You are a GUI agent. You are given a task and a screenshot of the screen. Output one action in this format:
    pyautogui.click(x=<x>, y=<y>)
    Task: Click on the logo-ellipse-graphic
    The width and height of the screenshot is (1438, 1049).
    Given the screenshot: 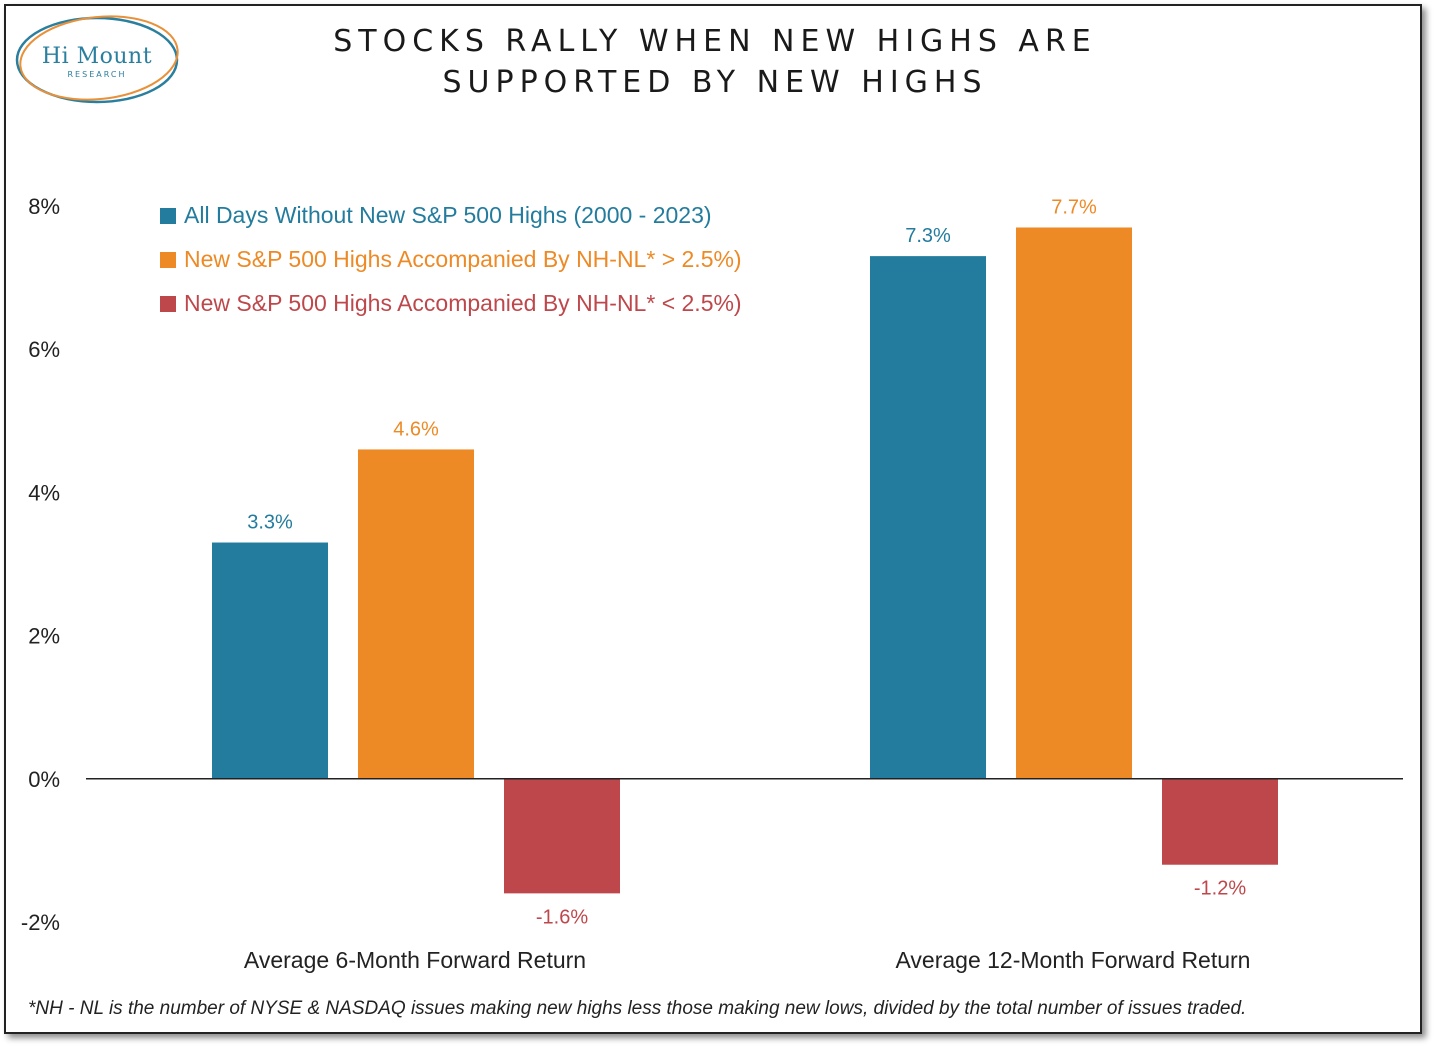 What is the action you would take?
    pyautogui.click(x=97, y=59)
    